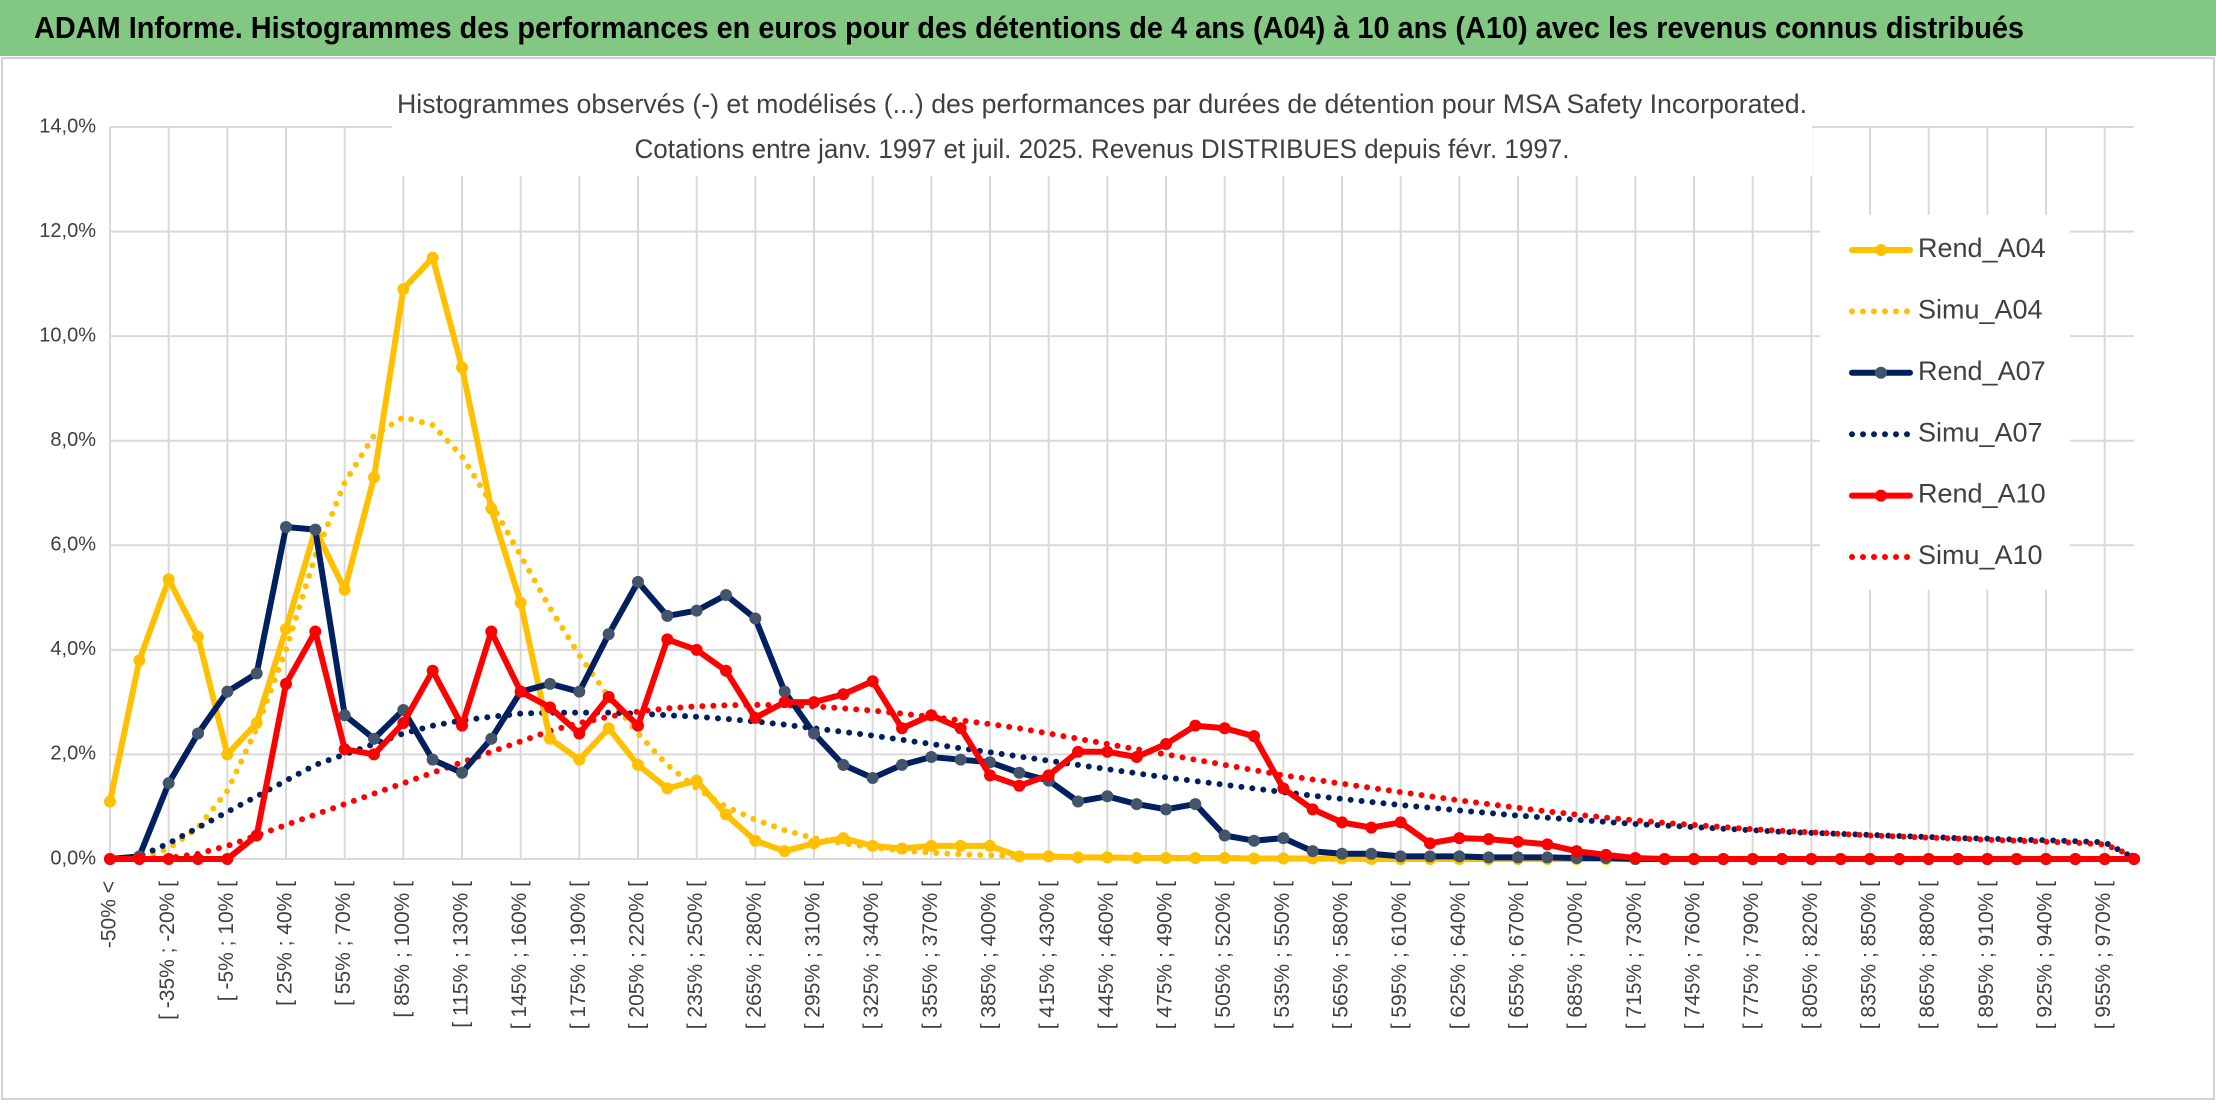 The height and width of the screenshot is (1107, 2216). What do you see at coordinates (167, 950) in the screenshot?
I see `x-tick-label: [ -35% ; -20% [` at bounding box center [167, 950].